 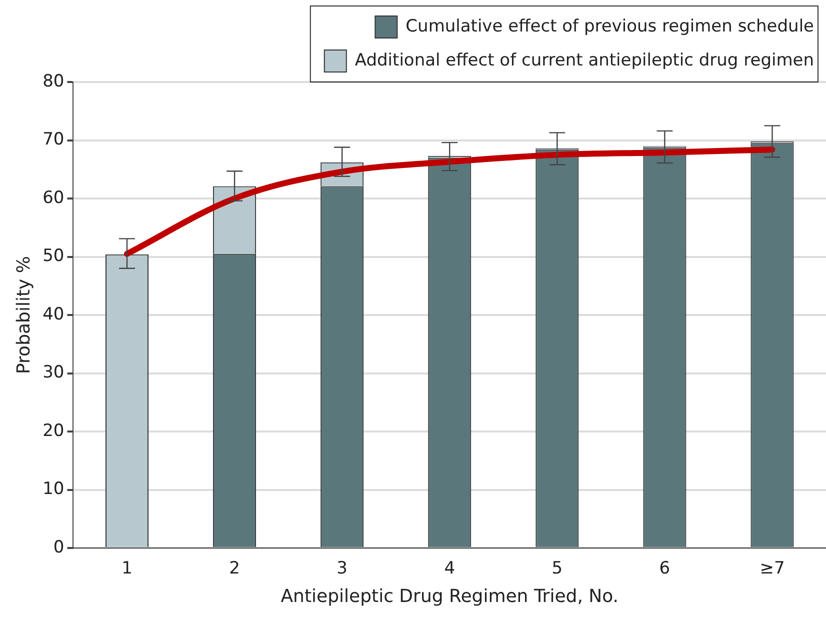 What do you see at coordinates (53, 198) in the screenshot?
I see `y-tick-label: 60` at bounding box center [53, 198].